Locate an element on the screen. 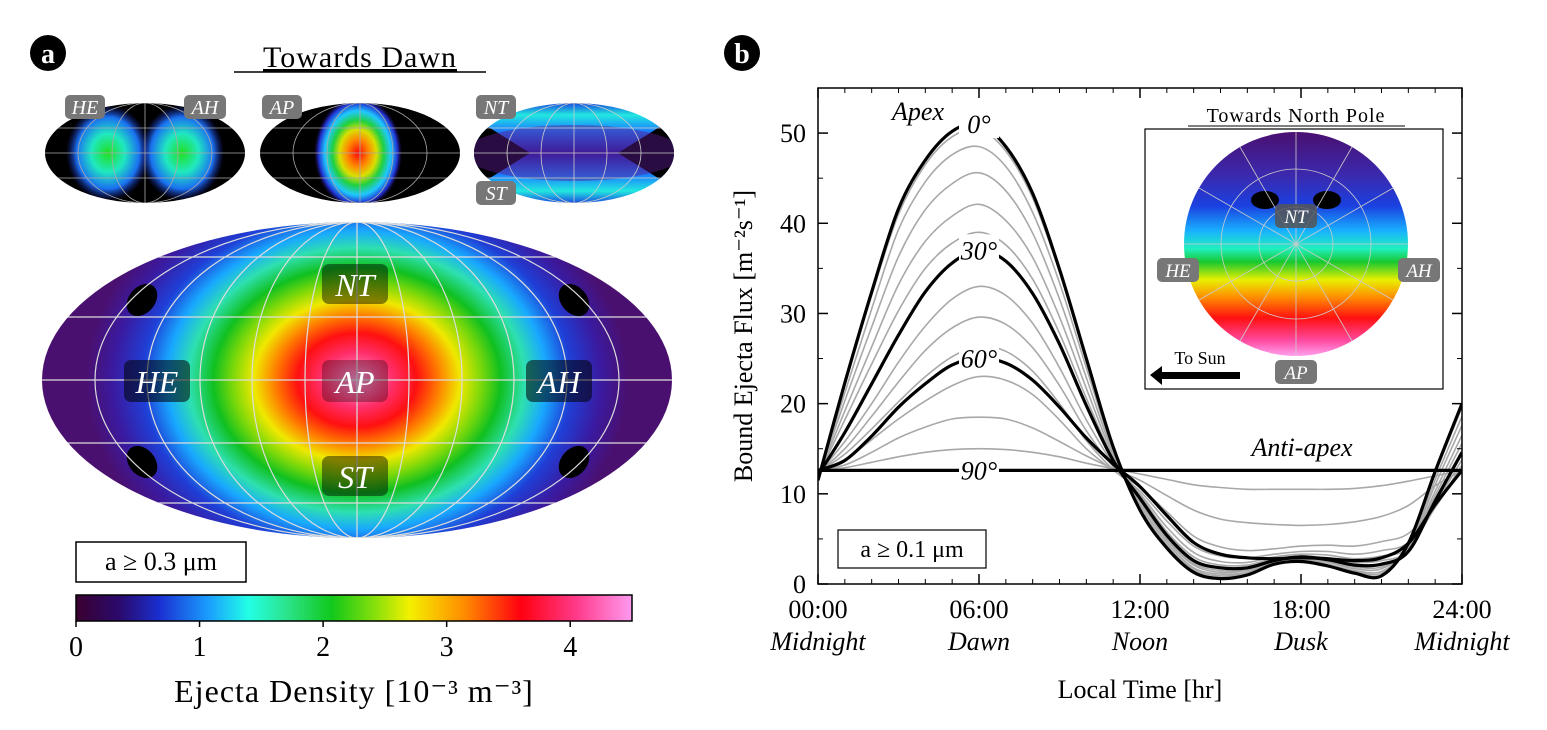 The width and height of the screenshot is (1547, 730). inset: Towards North Pole NT is located at coordinates (1294, 247).